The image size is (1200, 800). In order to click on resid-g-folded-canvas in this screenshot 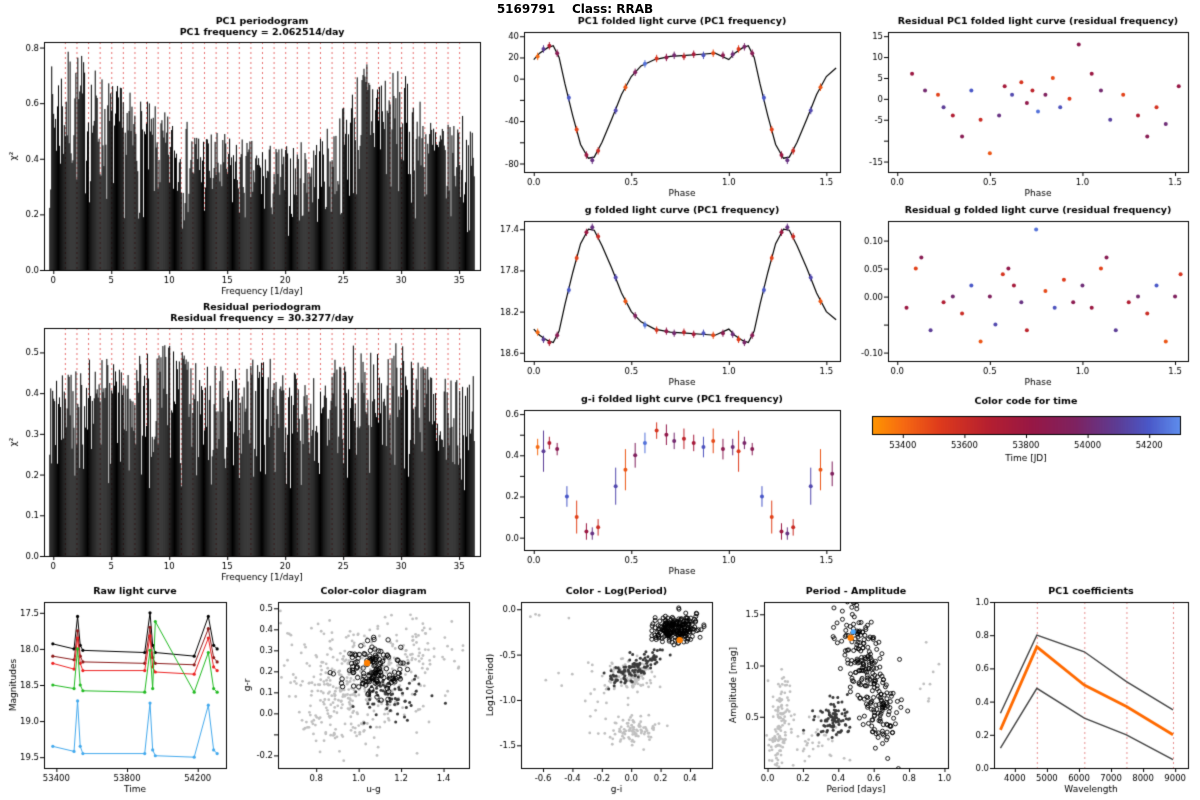, I will do `click(1026, 296)`.